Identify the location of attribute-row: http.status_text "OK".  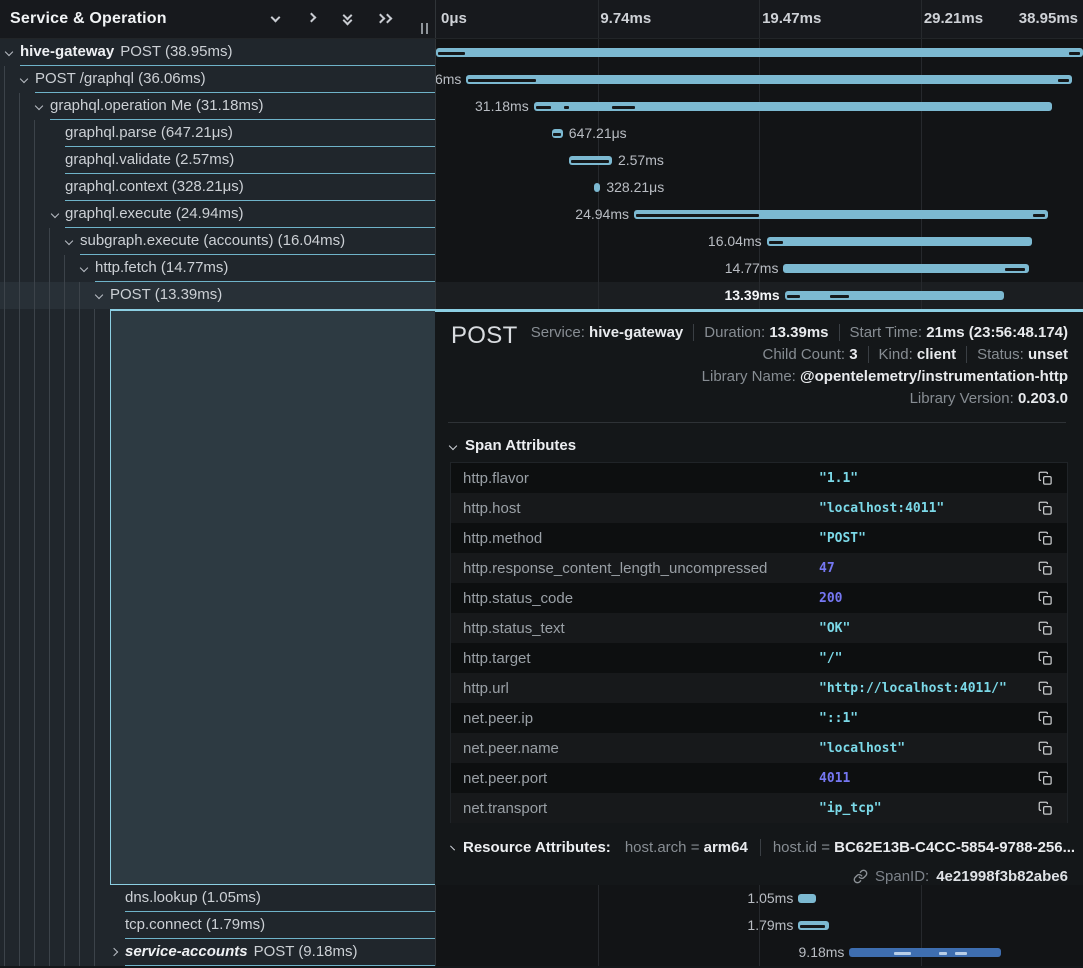
(759, 628).